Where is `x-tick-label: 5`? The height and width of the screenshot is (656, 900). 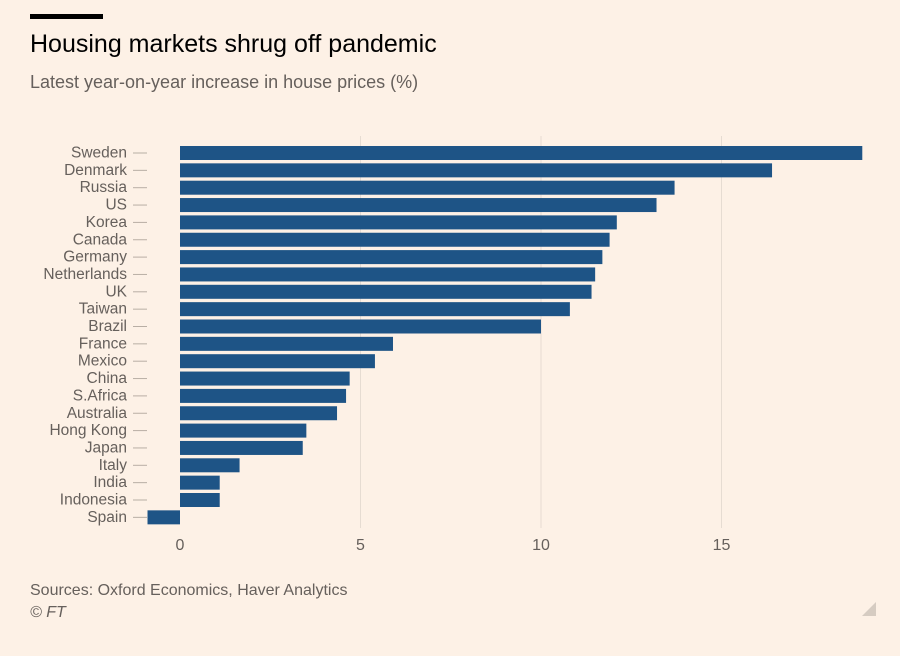 x-tick-label: 5 is located at coordinates (360, 545).